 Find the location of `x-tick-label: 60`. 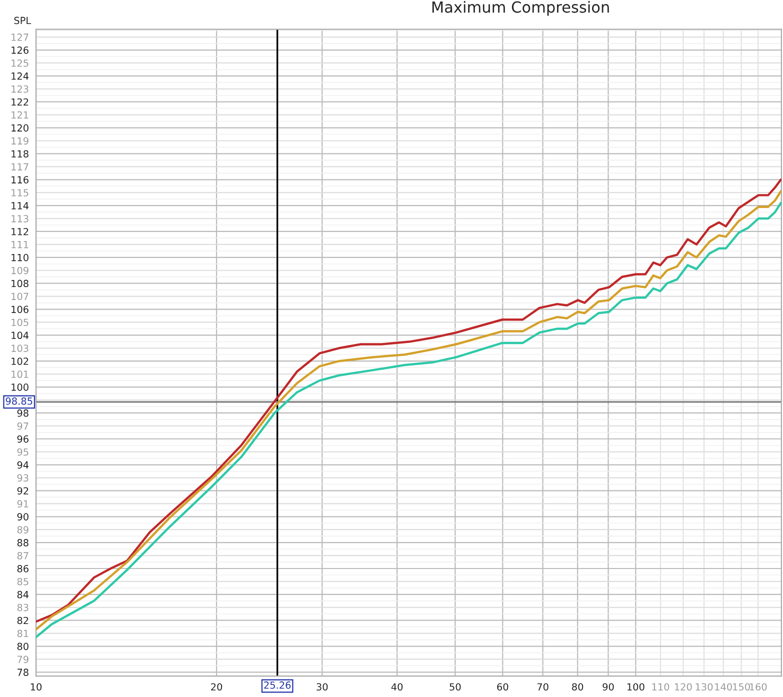

x-tick-label: 60 is located at coordinates (502, 687).